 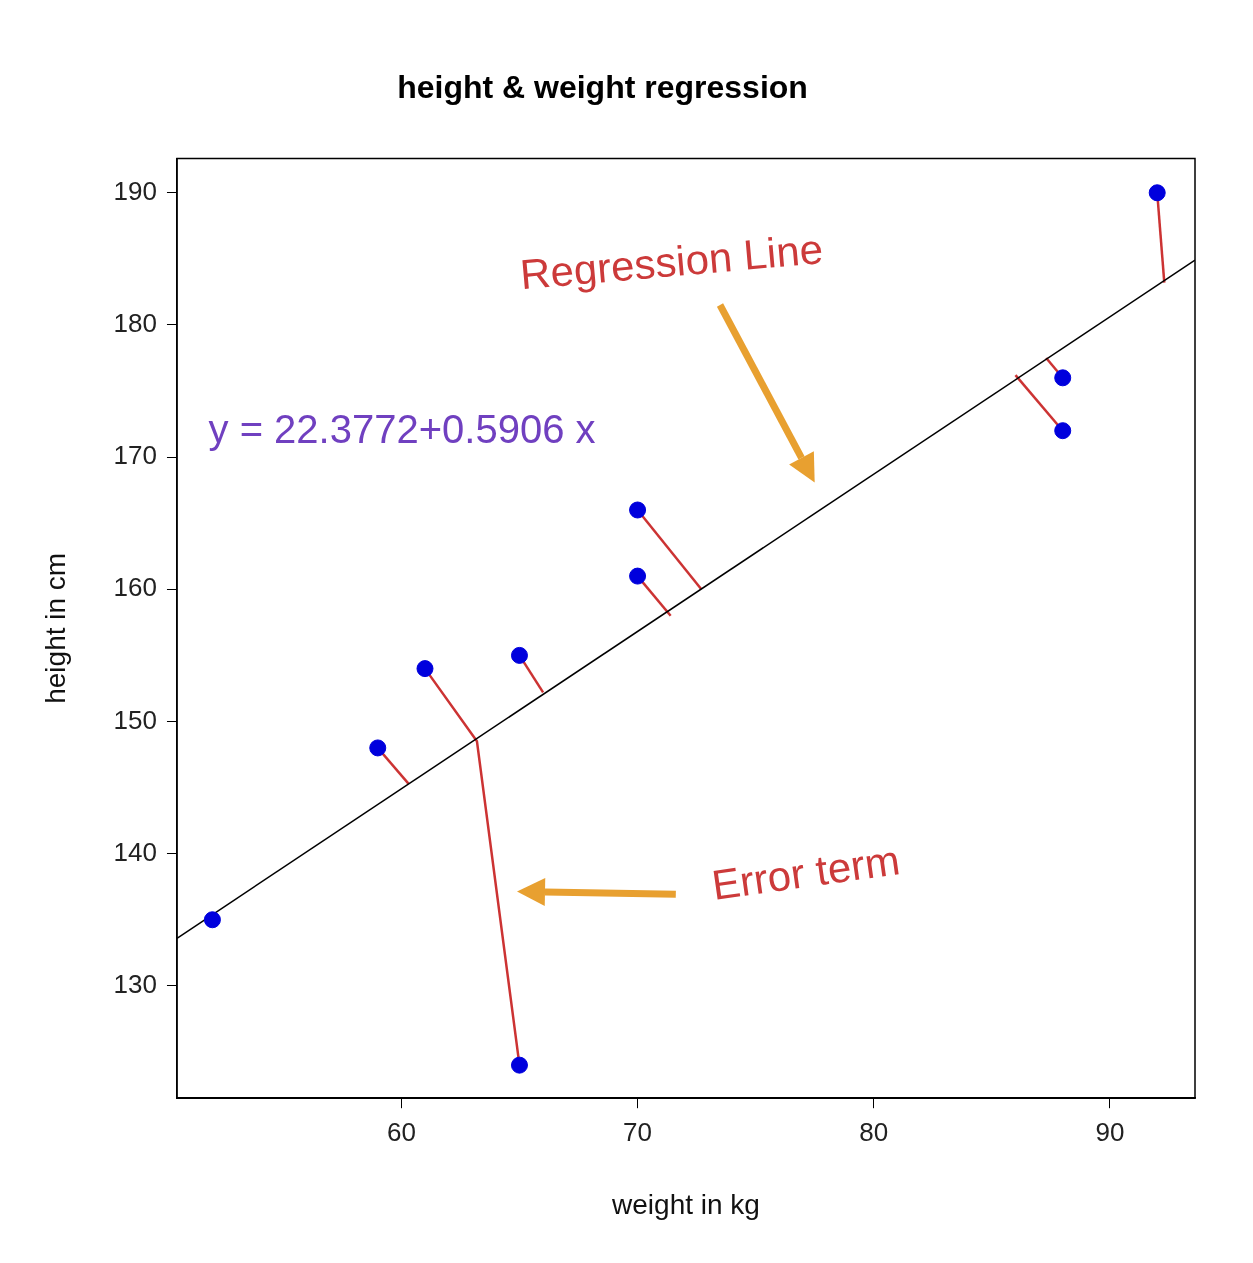 I want to click on y-tick-label: 130, so click(x=135, y=984).